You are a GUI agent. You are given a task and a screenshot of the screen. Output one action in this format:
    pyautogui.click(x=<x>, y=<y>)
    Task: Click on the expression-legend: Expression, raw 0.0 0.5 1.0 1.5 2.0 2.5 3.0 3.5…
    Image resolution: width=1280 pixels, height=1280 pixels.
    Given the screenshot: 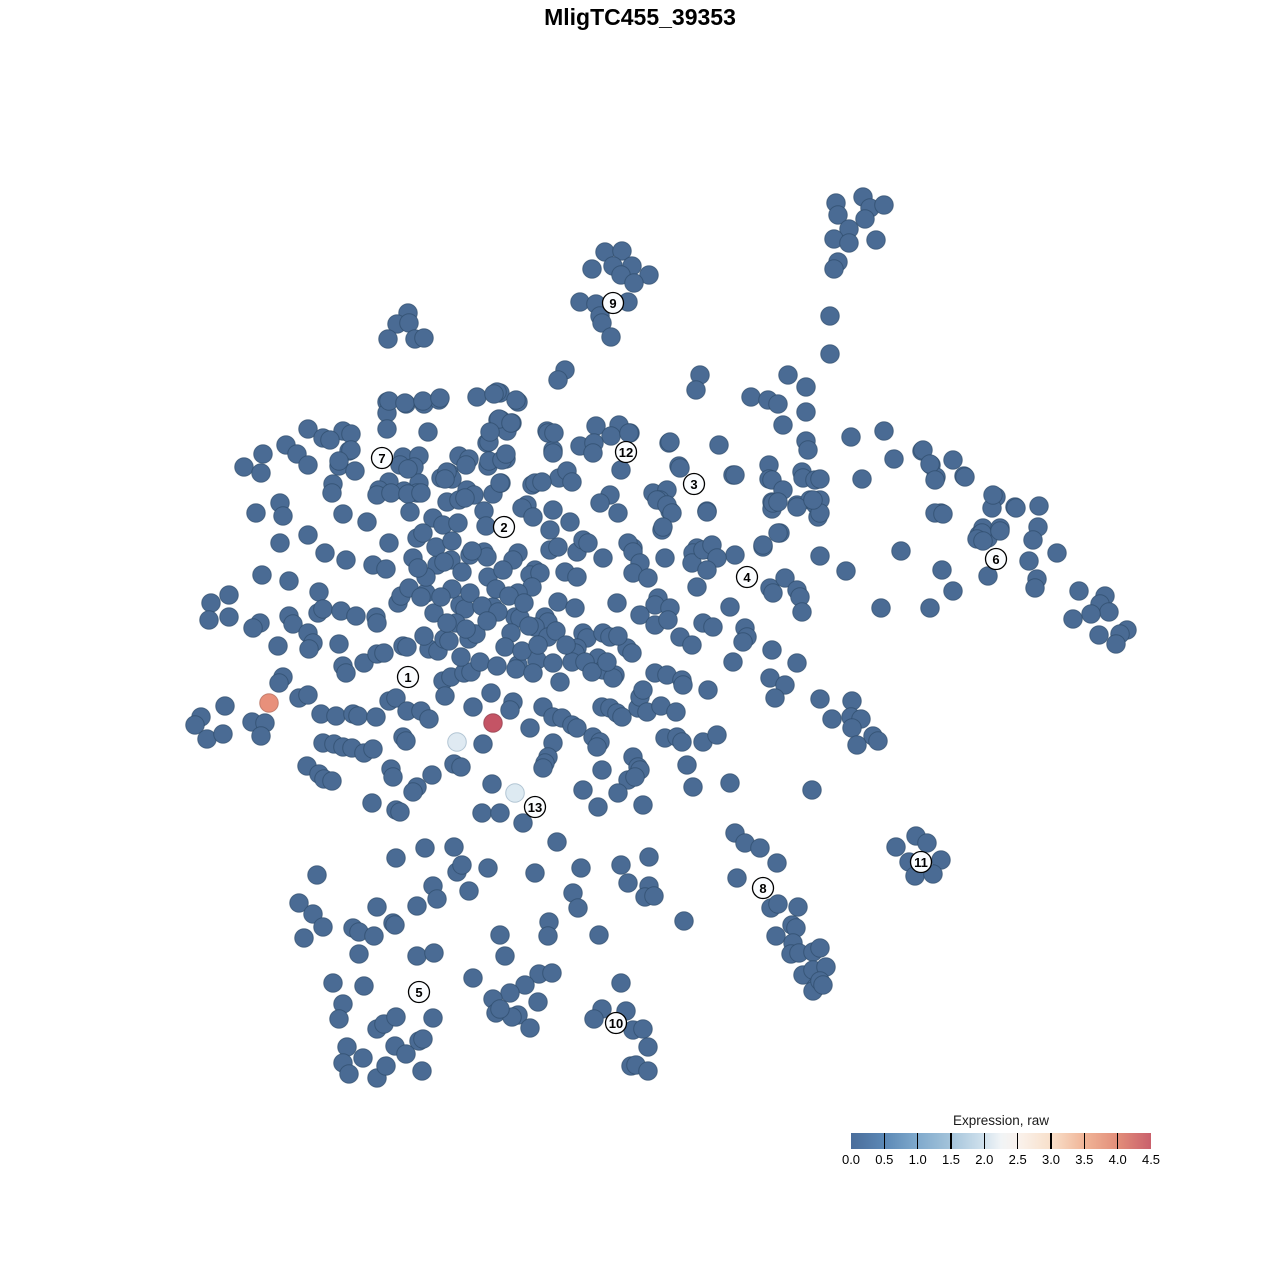 What is the action you would take?
    pyautogui.click(x=1001, y=1140)
    